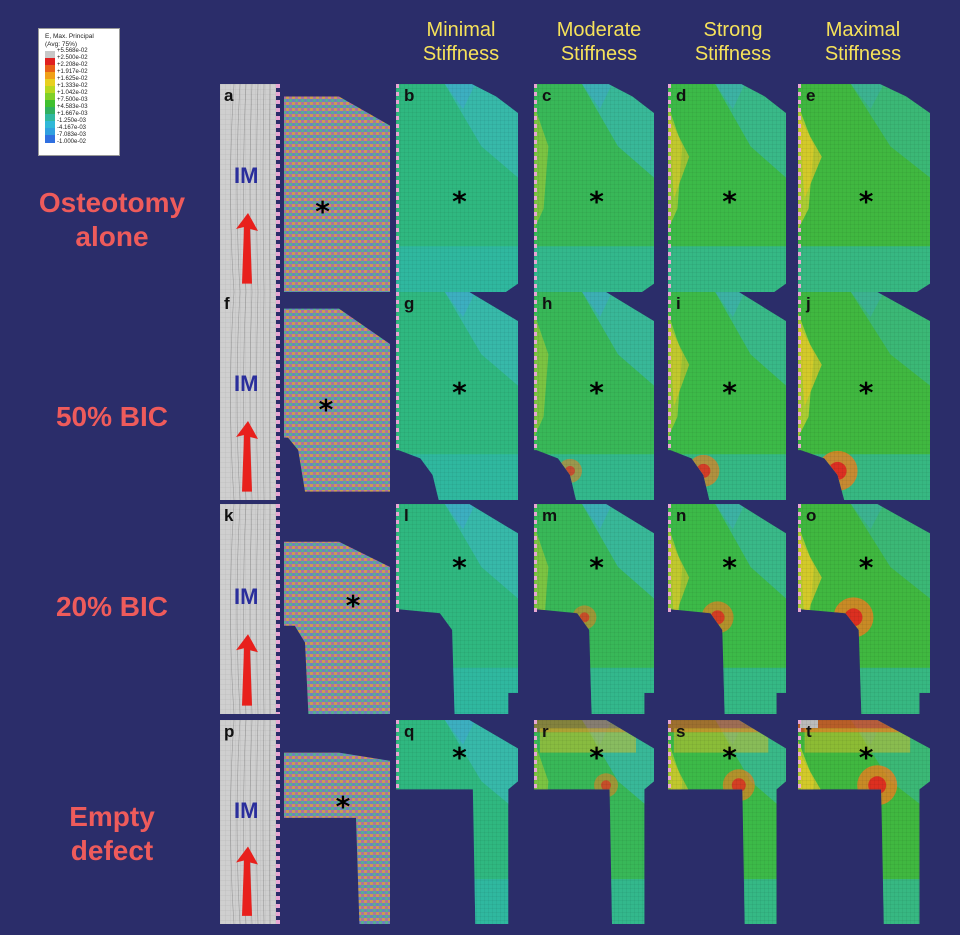  What do you see at coordinates (678, 303) in the screenshot?
I see `panel-letter: i` at bounding box center [678, 303].